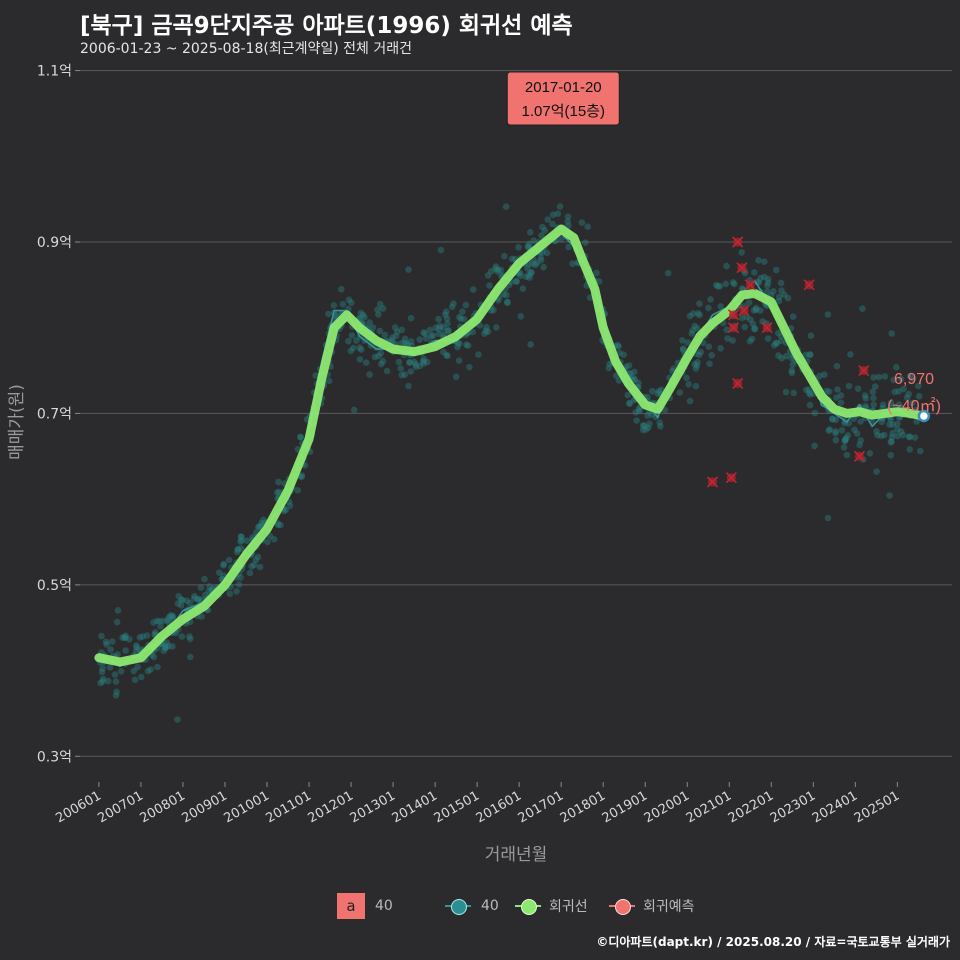 Image resolution: width=960 pixels, height=960 pixels. I want to click on legend-regression-label: 회귀선, so click(568, 907).